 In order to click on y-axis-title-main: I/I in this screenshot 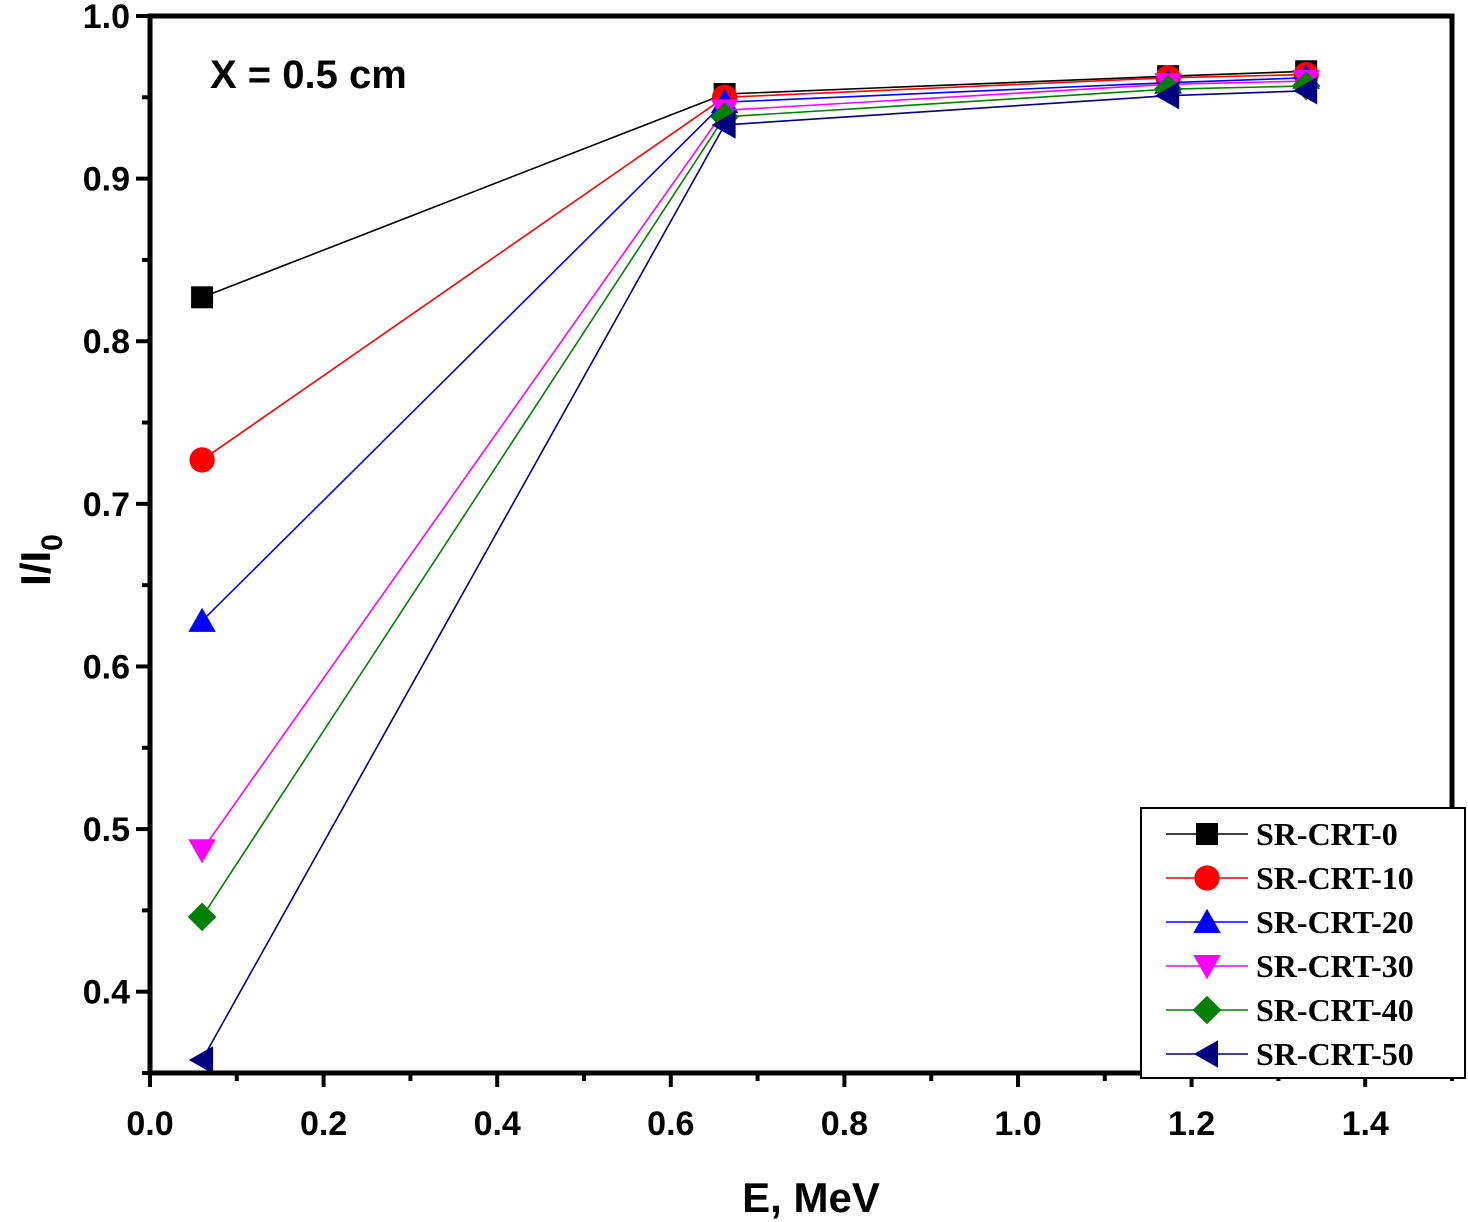, I will do `click(35, 568)`.